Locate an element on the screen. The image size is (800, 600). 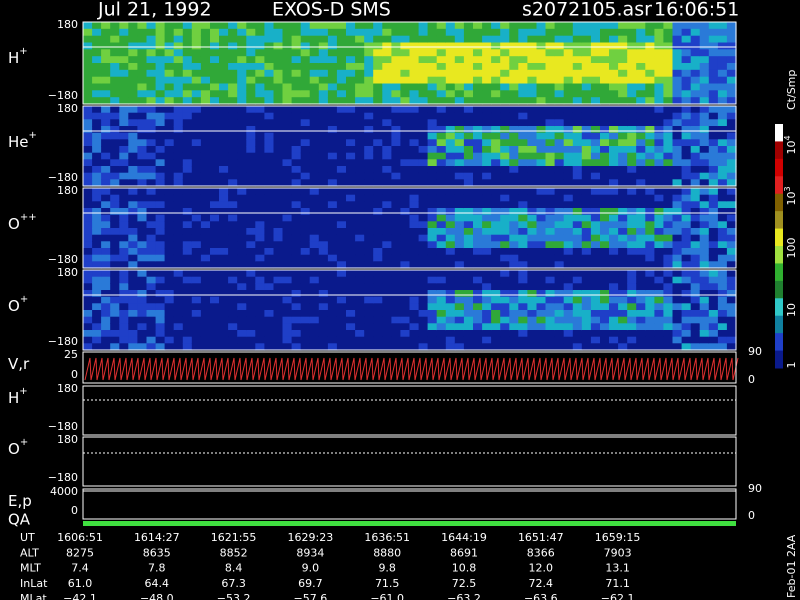
table-cell: 64.4 is located at coordinates (157, 583).